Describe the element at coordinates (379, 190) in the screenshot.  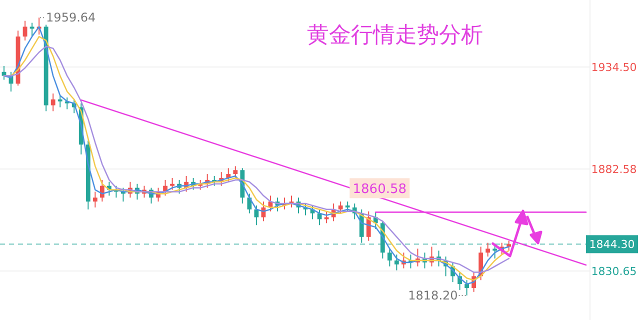
I see `annotation: 1860.58` at that location.